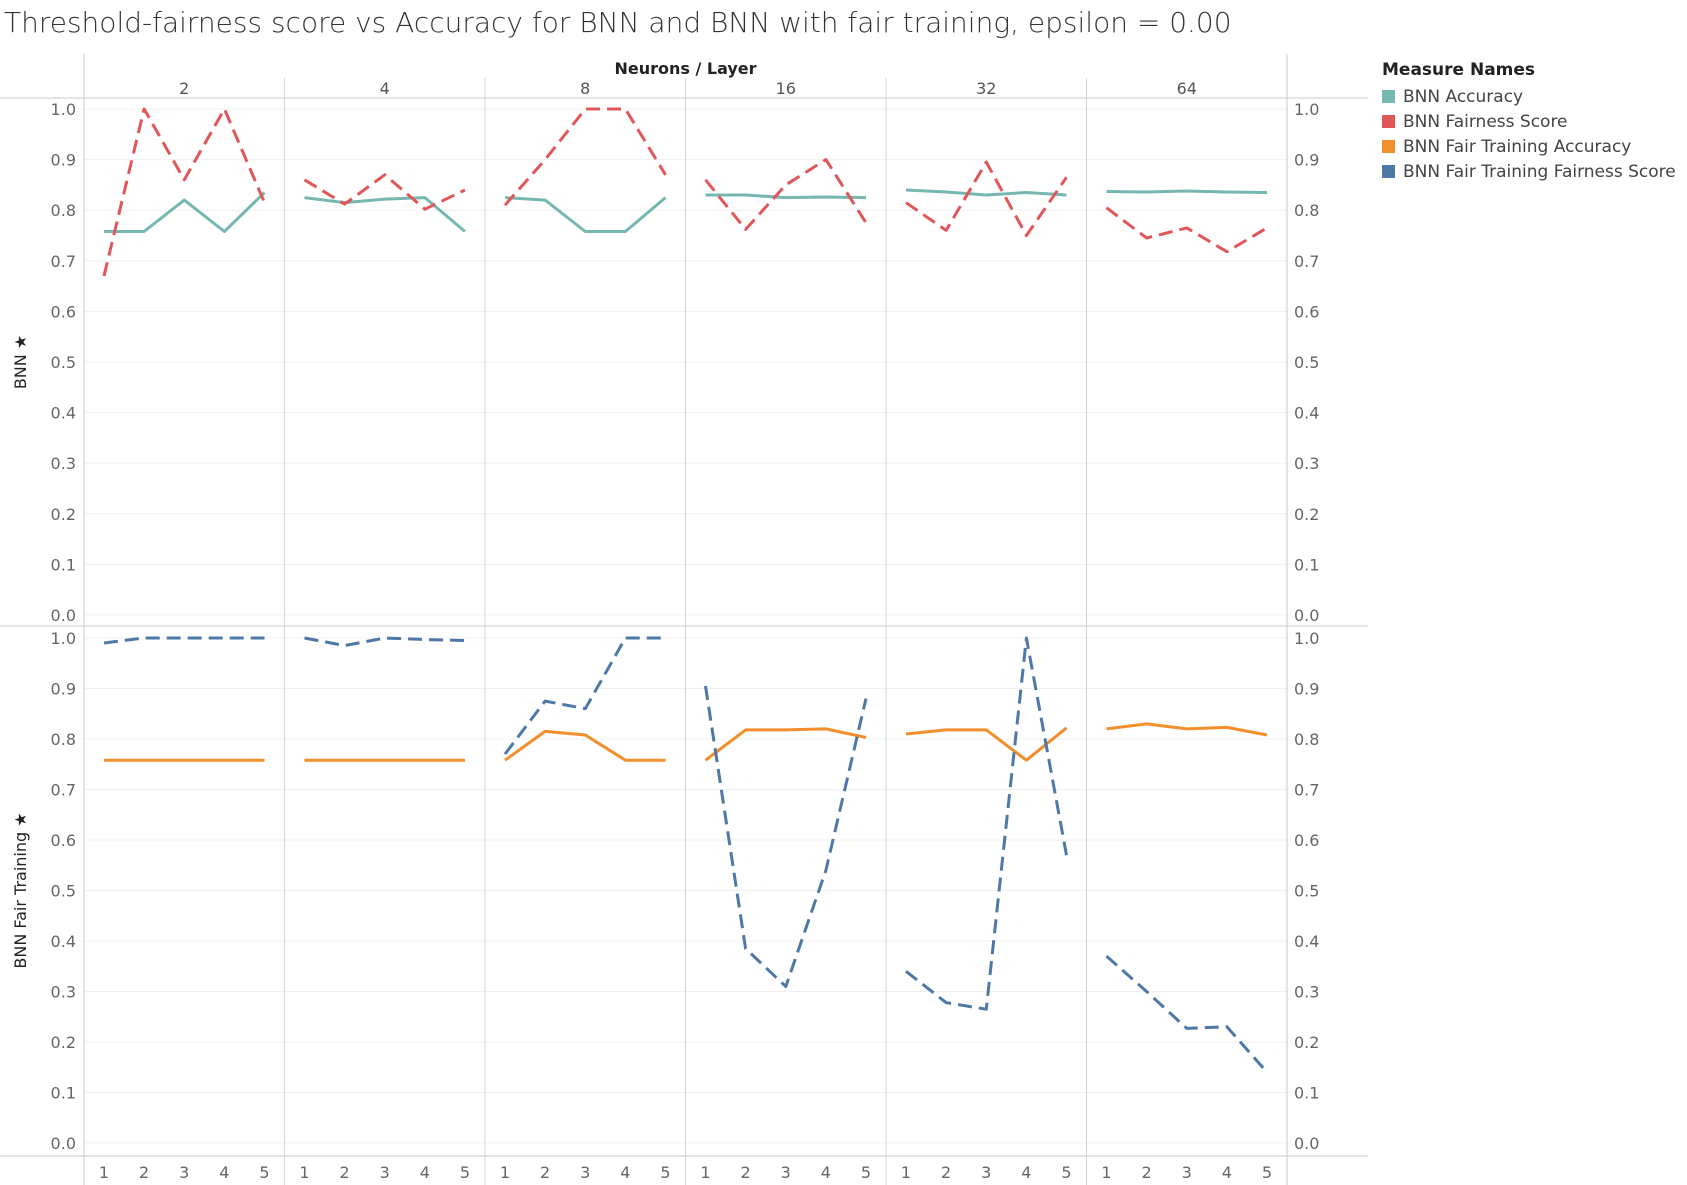  I want to click on column-label: 4, so click(385, 88).